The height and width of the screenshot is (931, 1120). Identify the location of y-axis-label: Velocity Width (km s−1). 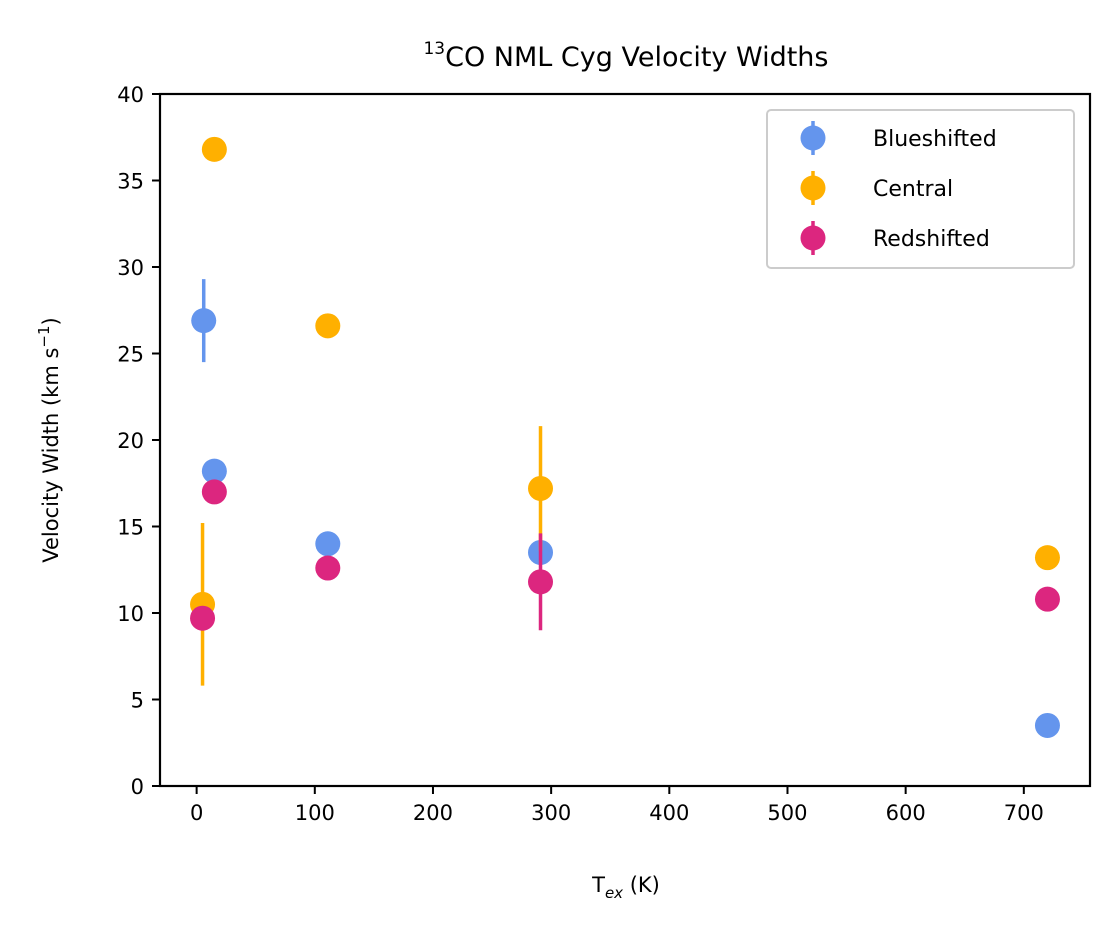
(49, 440).